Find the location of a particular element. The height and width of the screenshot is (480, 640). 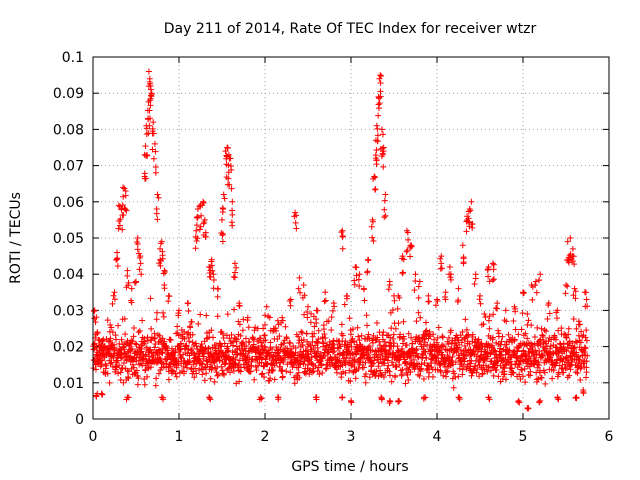

y-tick-label: 0.1 is located at coordinates (73, 58).